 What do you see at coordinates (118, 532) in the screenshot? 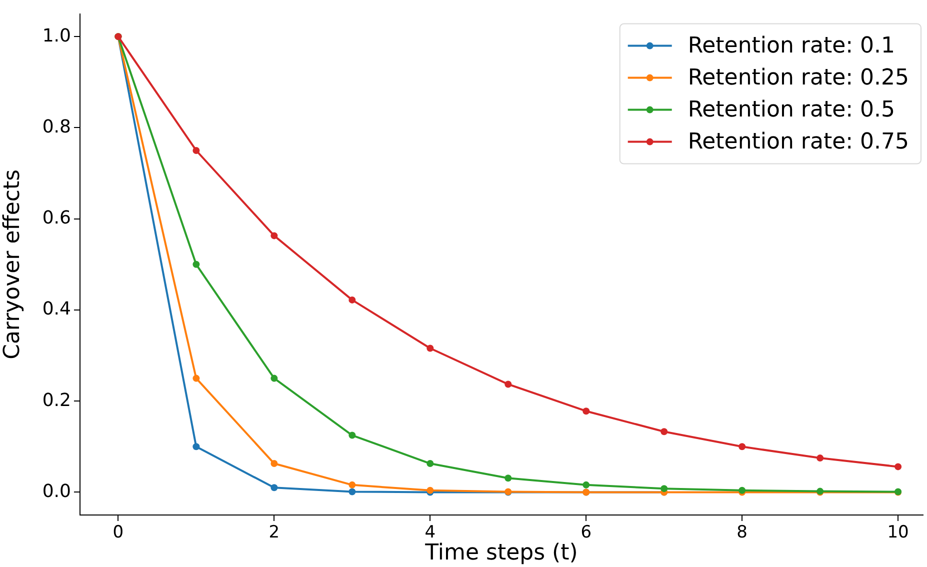
I see `x-tick-label: 0` at bounding box center [118, 532].